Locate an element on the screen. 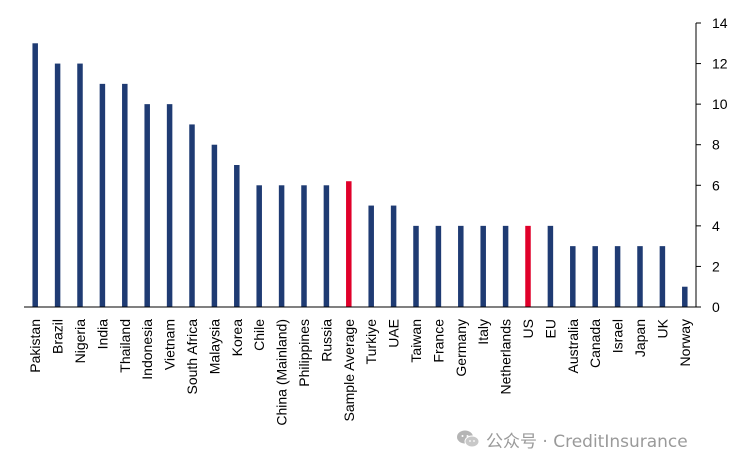 The width and height of the screenshot is (750, 469). wechat-icon is located at coordinates (468, 439).